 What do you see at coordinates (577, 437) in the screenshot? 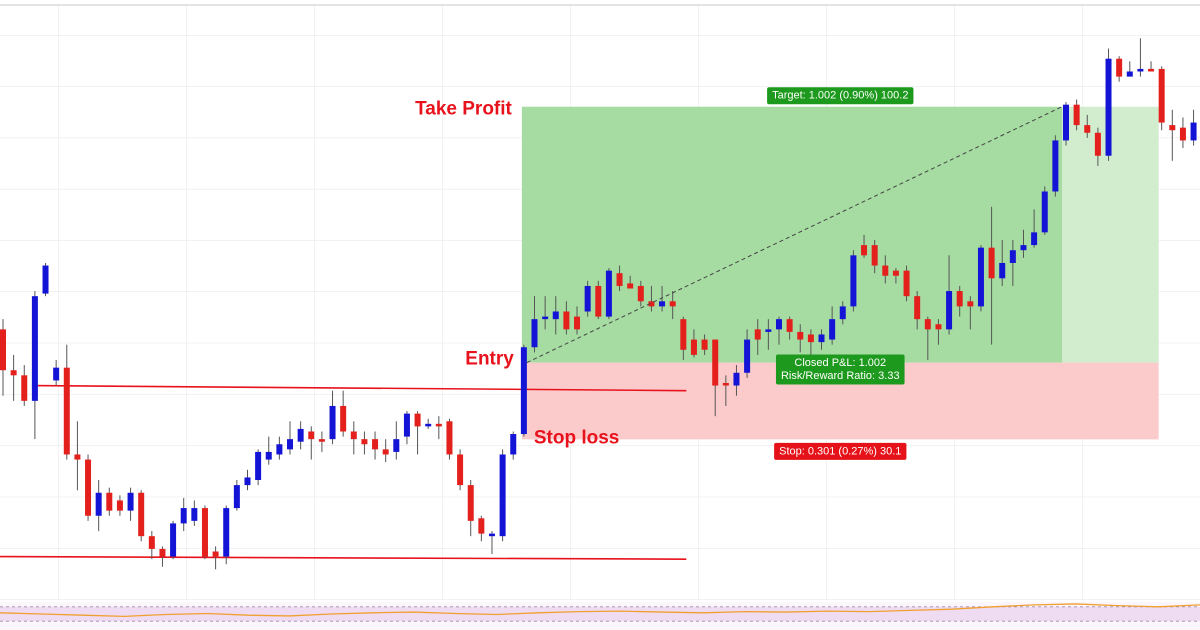
I see `stop-loss-label: Stop loss` at bounding box center [577, 437].